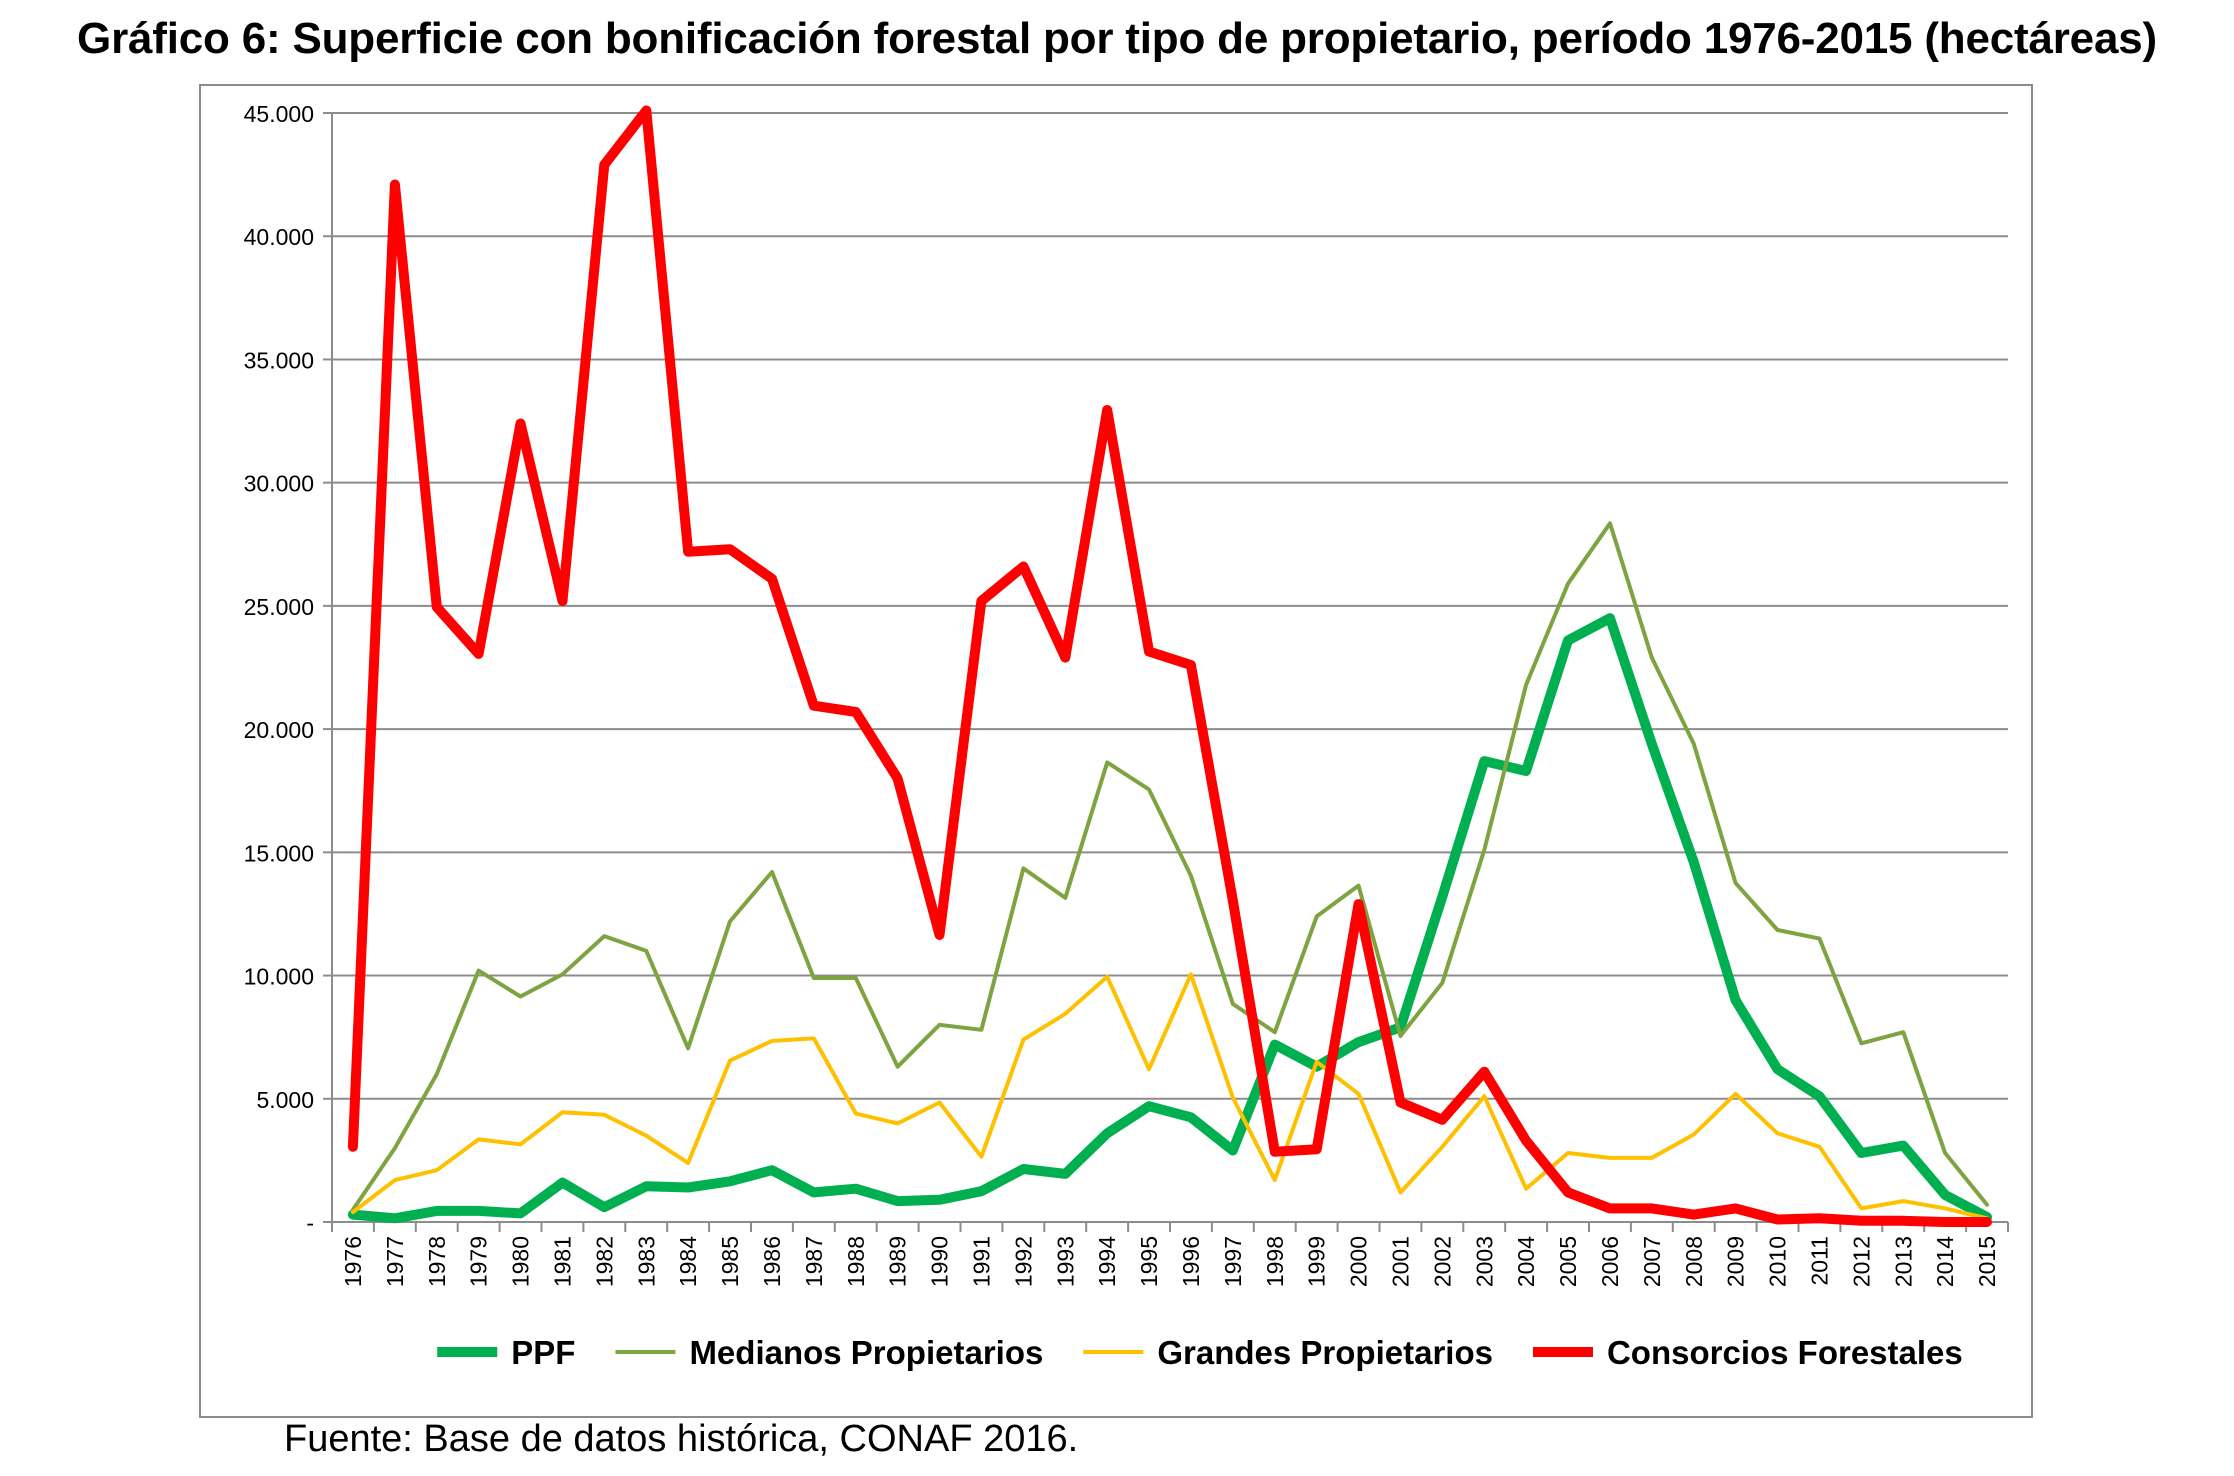 Image resolution: width=2234 pixels, height=1476 pixels. I want to click on y-tick-label: 20.000, so click(279, 730).